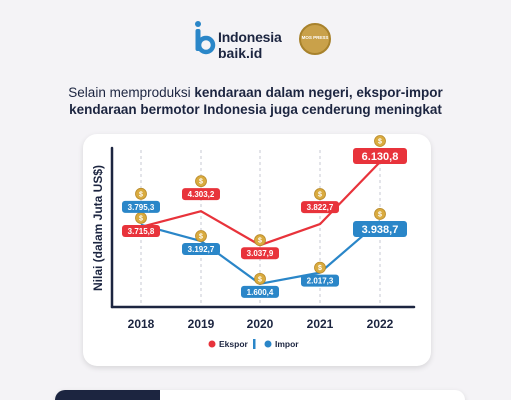 This screenshot has height=400, width=511. I want to click on legend-divider, so click(254, 344).